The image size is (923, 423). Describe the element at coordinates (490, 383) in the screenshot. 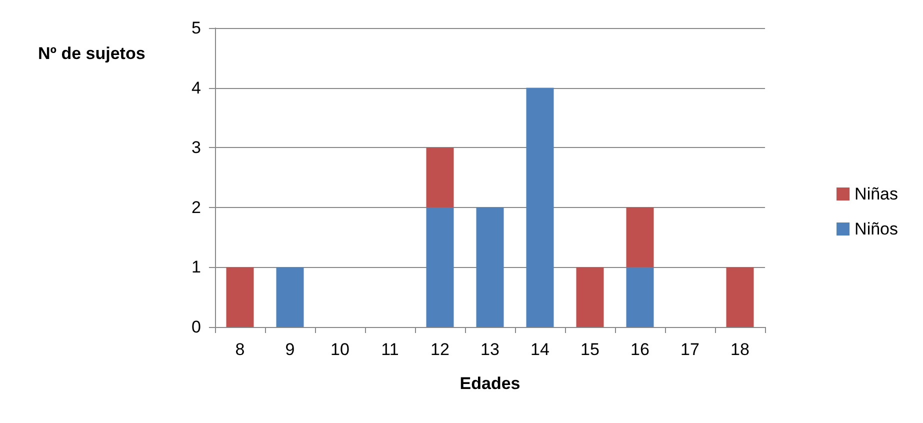

I see `x-axis-title: Edades` at that location.